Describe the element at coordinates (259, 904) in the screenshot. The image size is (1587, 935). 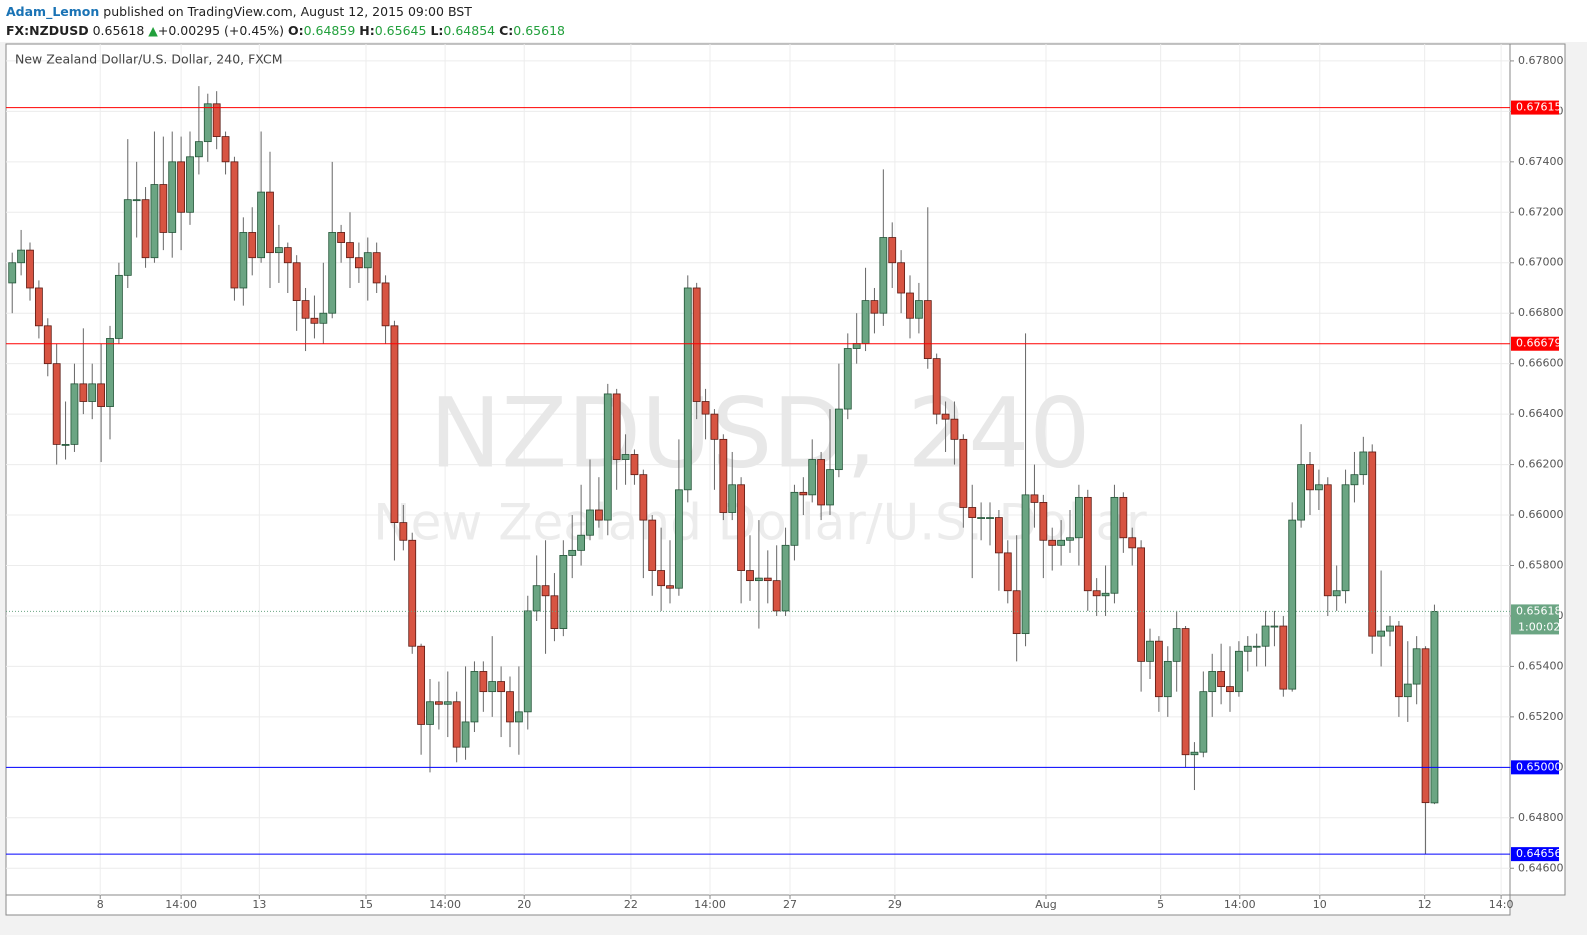
I see `x-tick-label: 13` at that location.